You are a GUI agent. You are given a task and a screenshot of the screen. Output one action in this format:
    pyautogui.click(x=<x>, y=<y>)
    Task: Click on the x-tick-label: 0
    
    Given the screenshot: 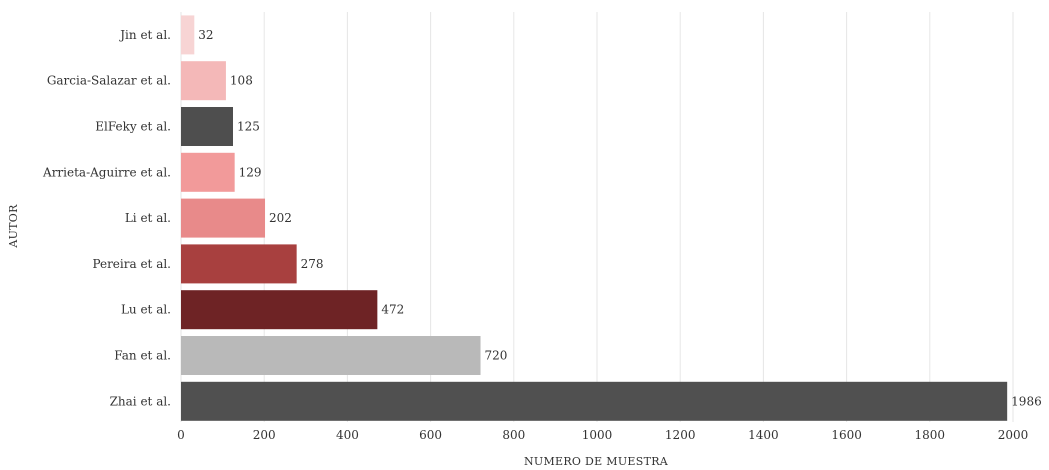 What is the action you would take?
    pyautogui.click(x=181, y=435)
    